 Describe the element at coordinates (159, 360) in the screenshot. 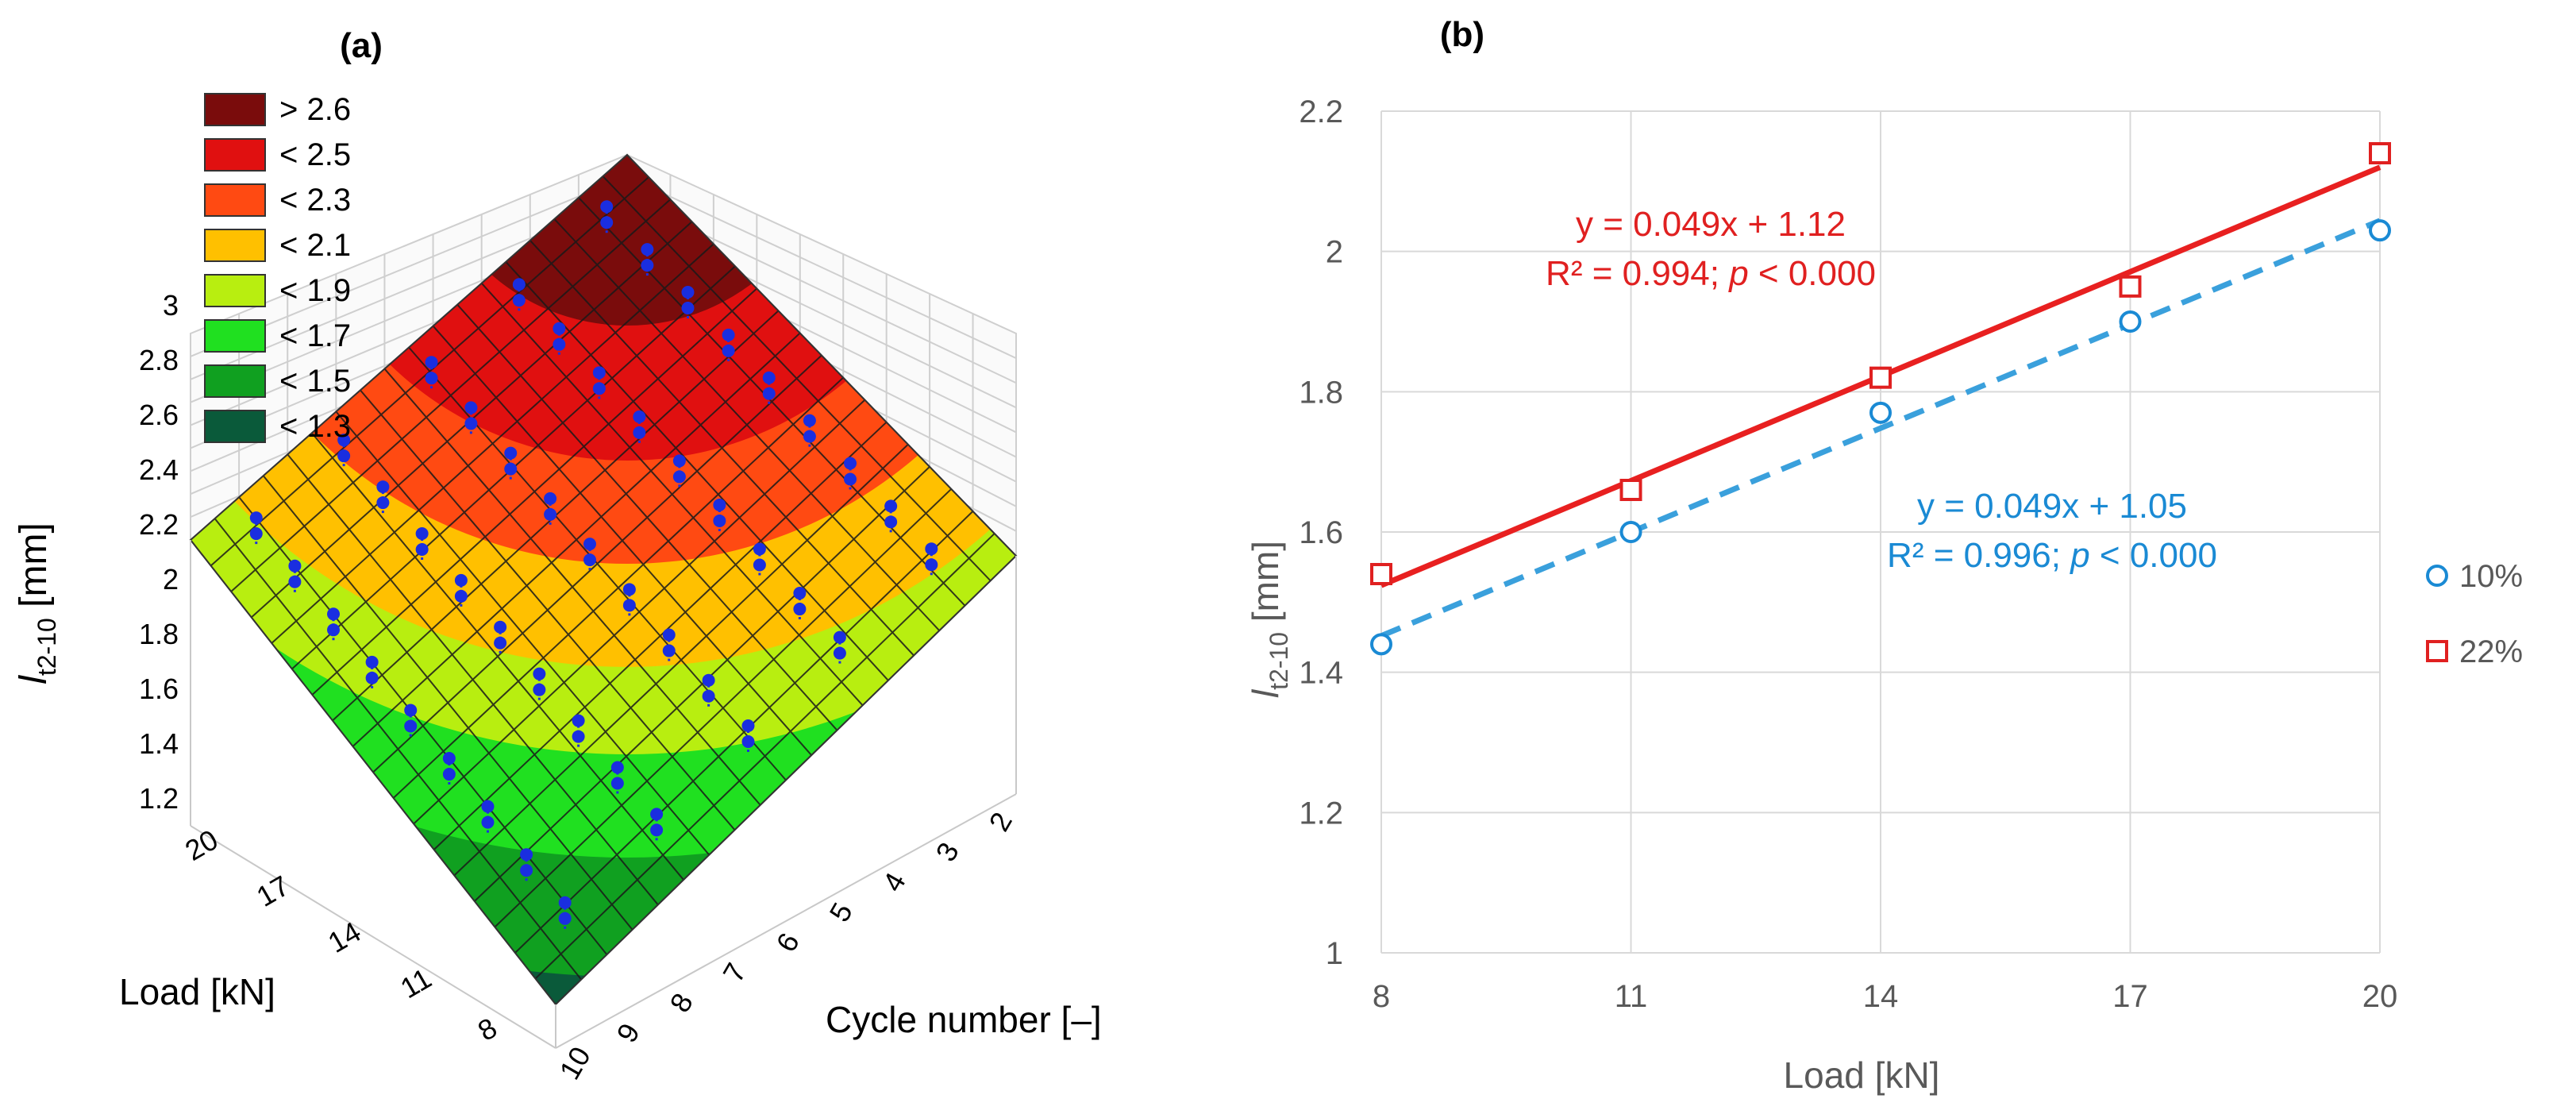

I see `z-tick-label: 2.8` at that location.